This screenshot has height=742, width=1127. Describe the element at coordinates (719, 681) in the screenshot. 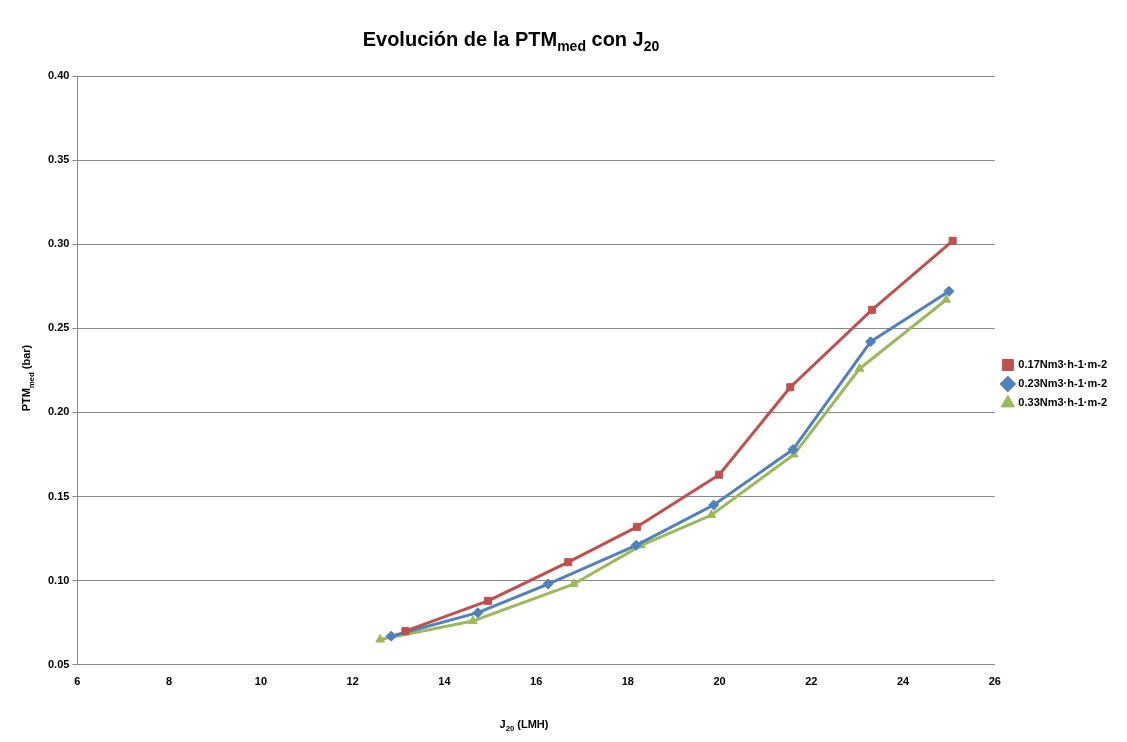

I see `x-tick-label: 20` at that location.